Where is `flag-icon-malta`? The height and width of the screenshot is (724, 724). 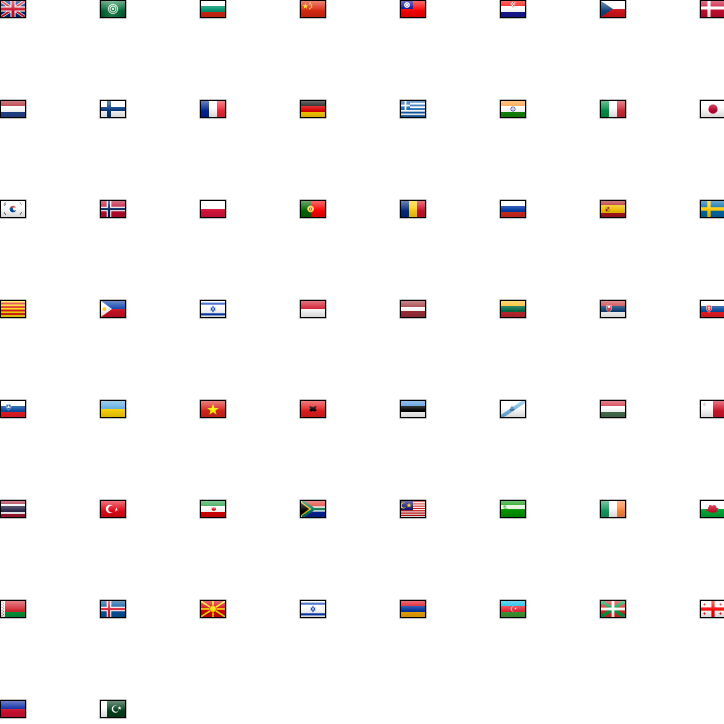
flag-icon-malta is located at coordinates (712, 409).